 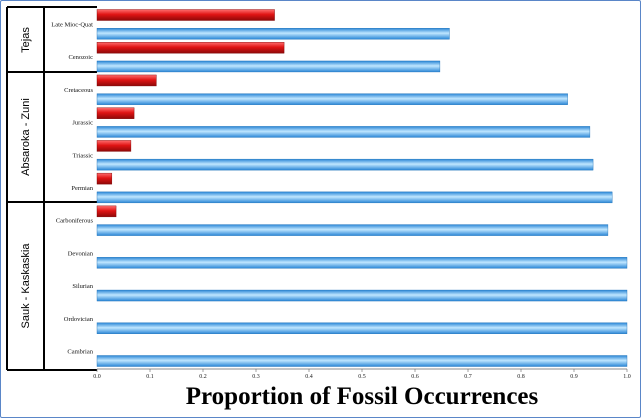 What do you see at coordinates (352, 230) in the screenshot?
I see `bar-blue-carboniferous` at bounding box center [352, 230].